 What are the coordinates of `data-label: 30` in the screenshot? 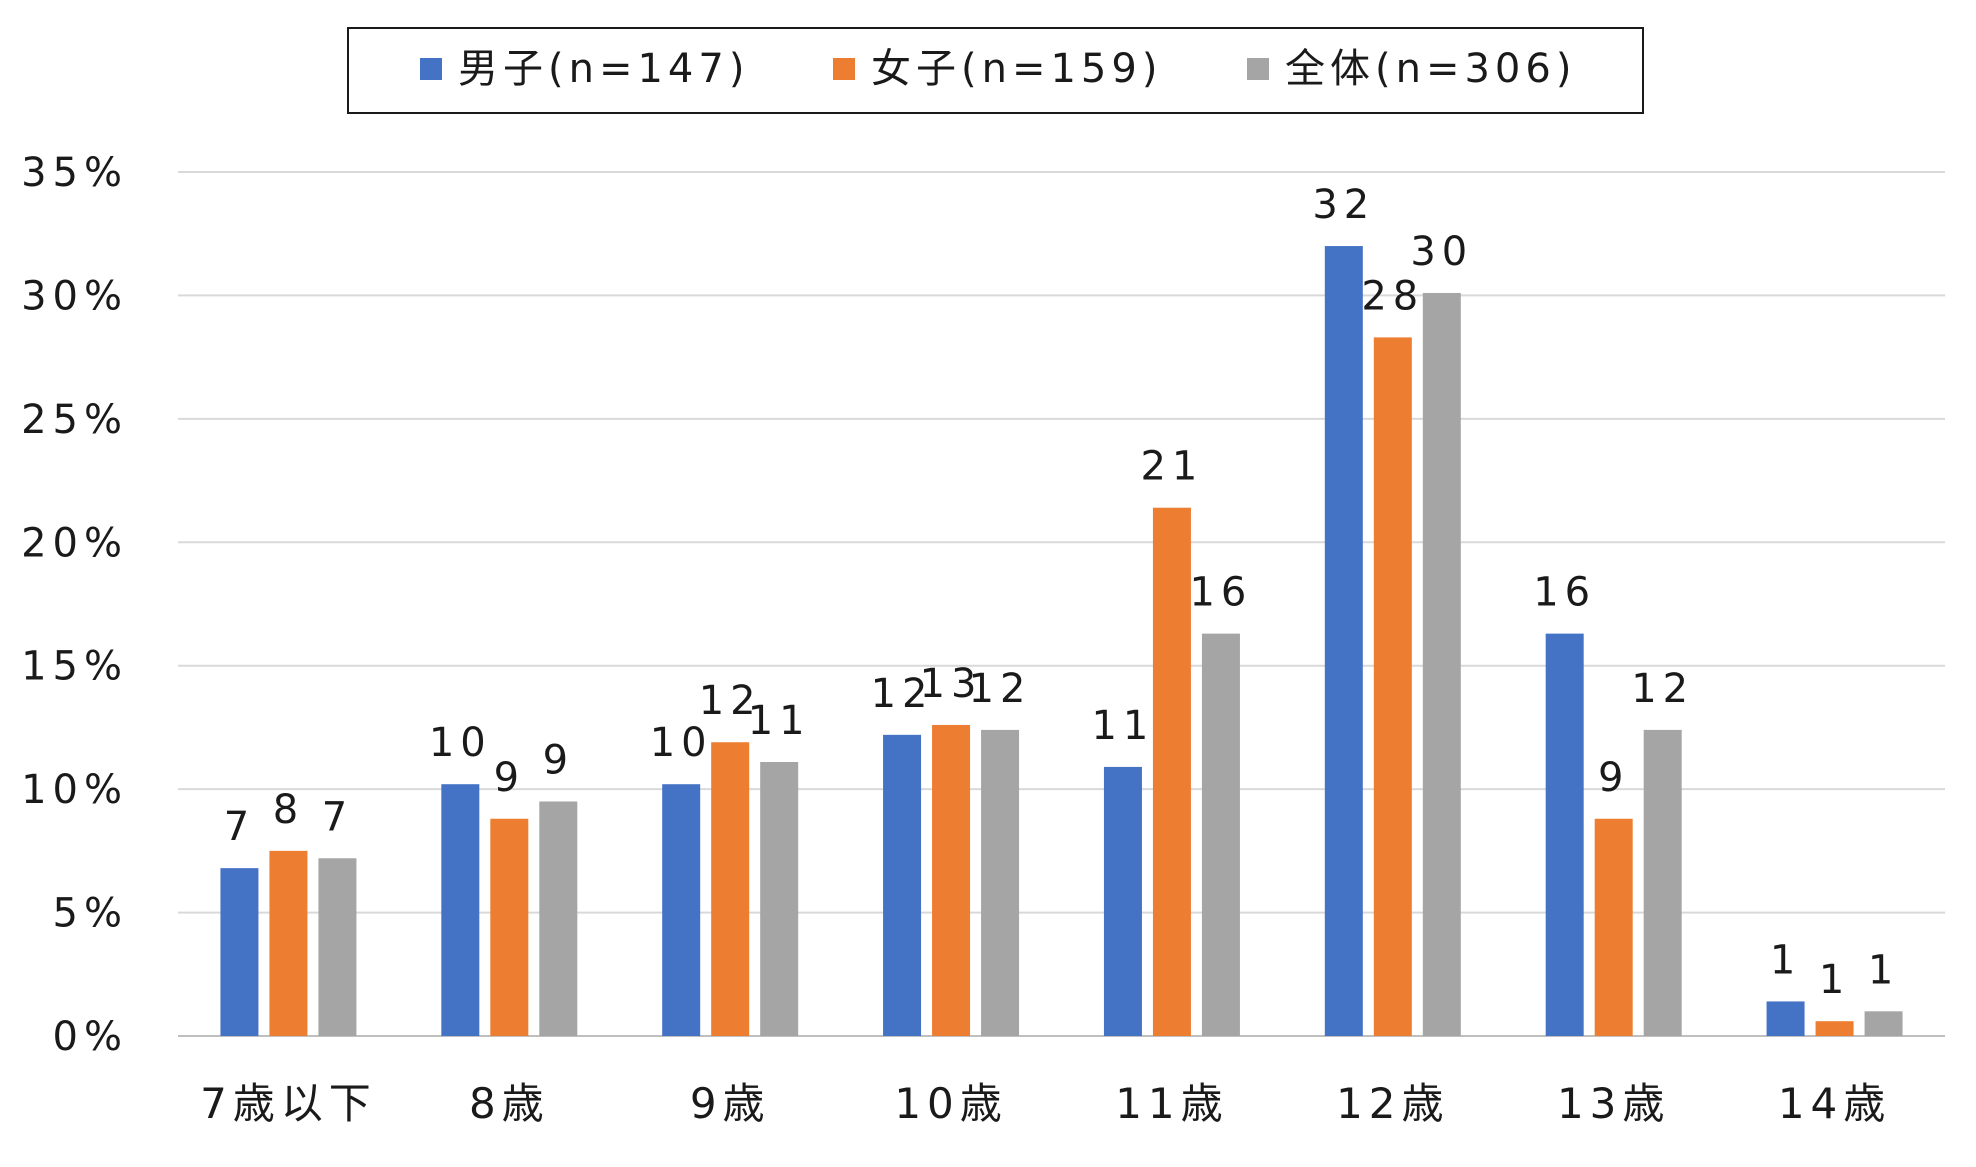 It's located at (1441, 252).